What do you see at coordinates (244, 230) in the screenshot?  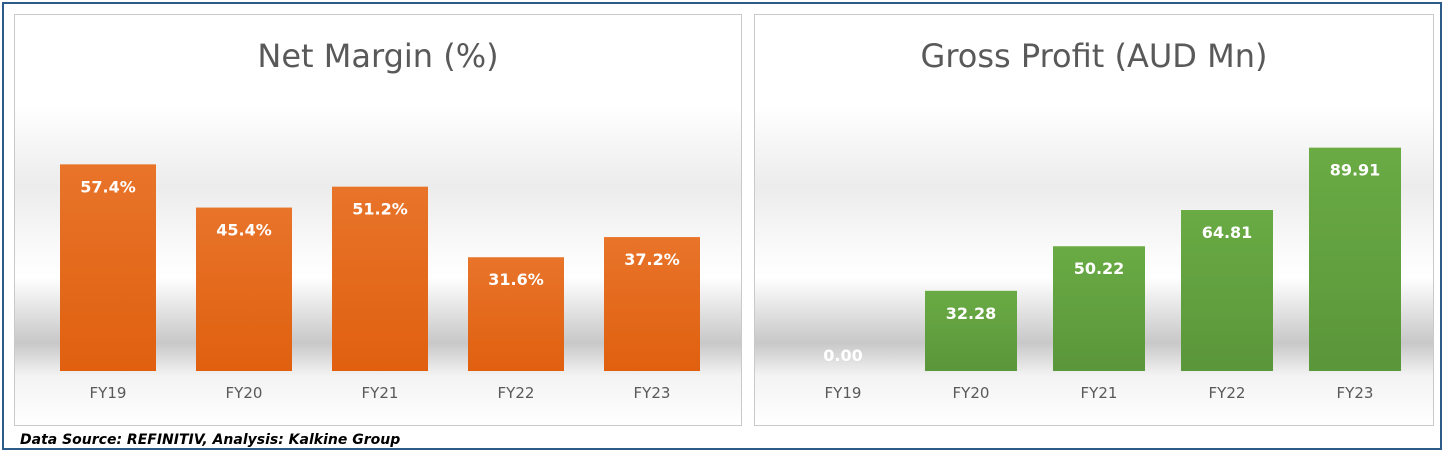 I see `bar-value-label: 45.4%` at bounding box center [244, 230].